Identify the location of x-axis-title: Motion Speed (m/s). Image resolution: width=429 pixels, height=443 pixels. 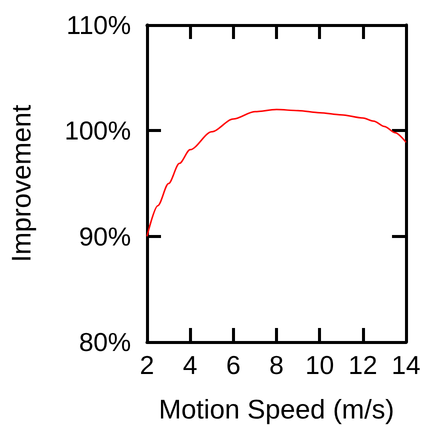
(276, 409).